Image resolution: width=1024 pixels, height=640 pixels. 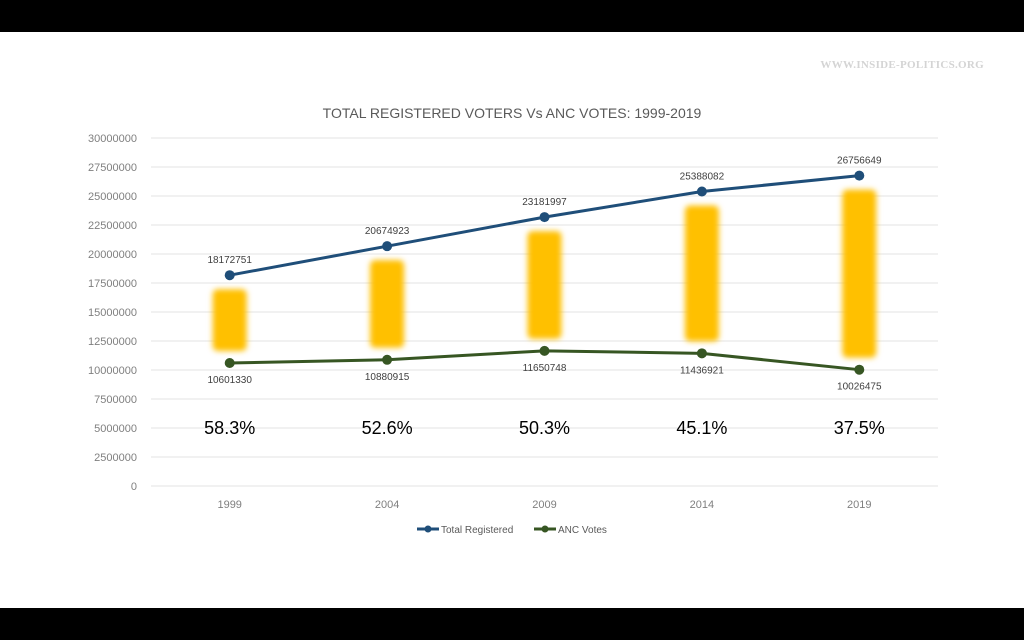 I want to click on y-tick-label: 30000000, so click(x=112, y=139).